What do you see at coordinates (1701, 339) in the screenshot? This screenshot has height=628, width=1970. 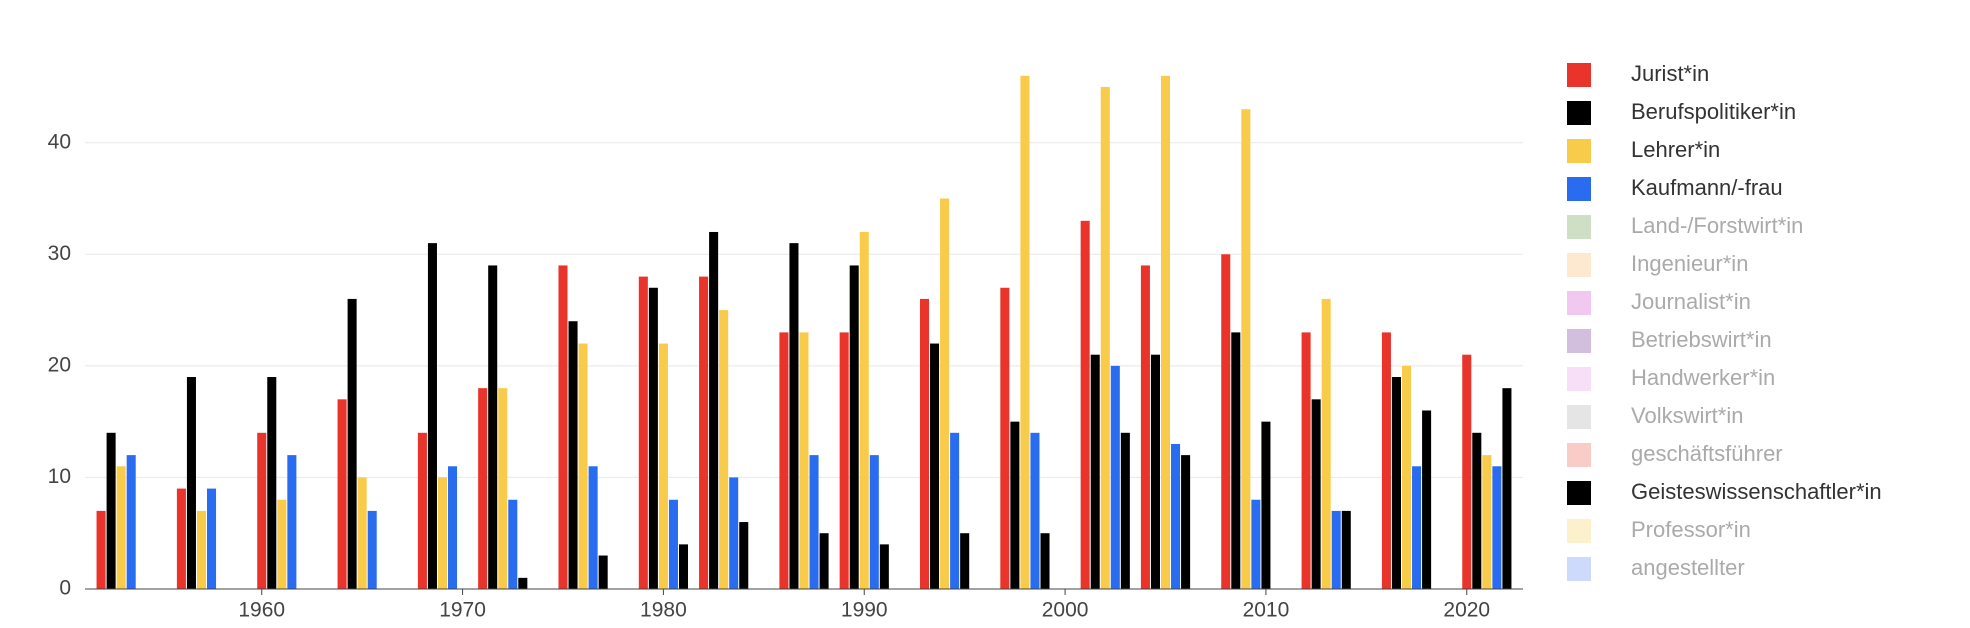 I see `legend-label: Betriebswirt*in` at bounding box center [1701, 339].